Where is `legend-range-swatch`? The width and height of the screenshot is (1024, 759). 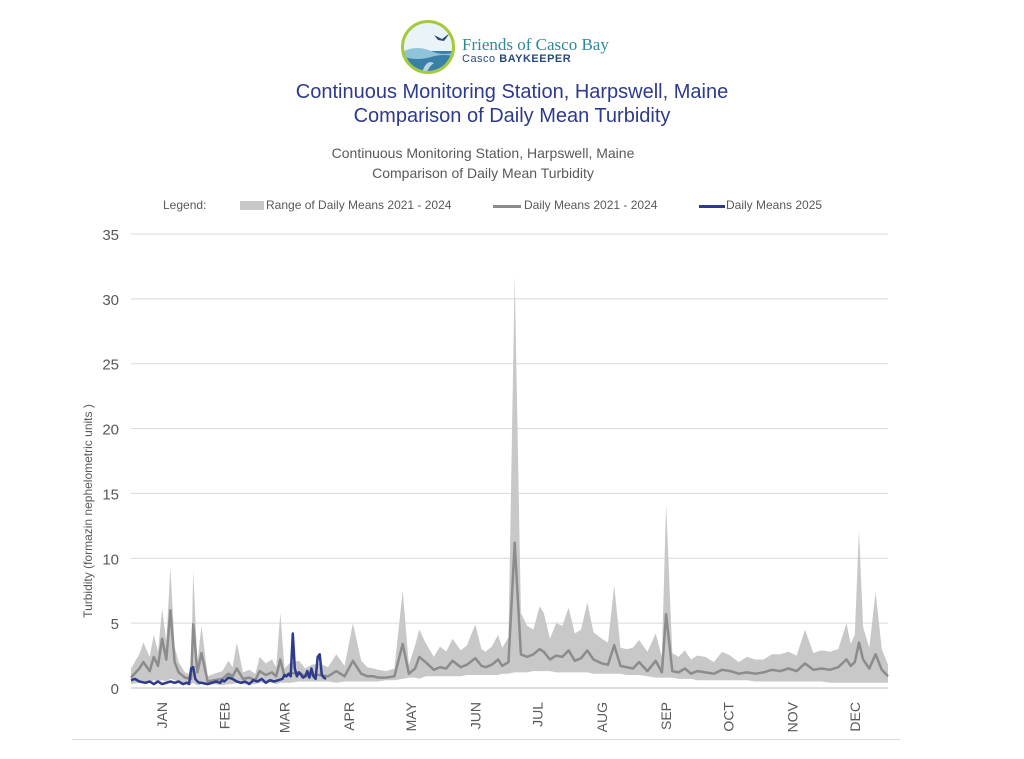
legend-range-swatch is located at coordinates (252, 205).